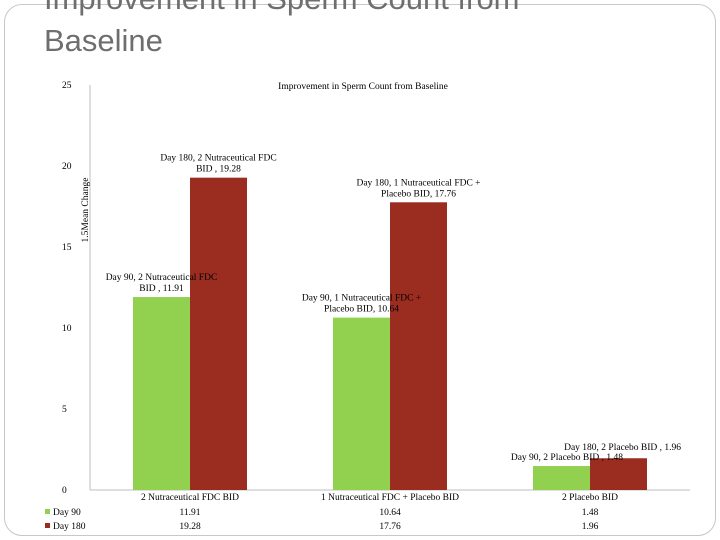 Image resolution: width=720 pixels, height=540 pixels. I want to click on table-cell: 1.96, so click(590, 527).